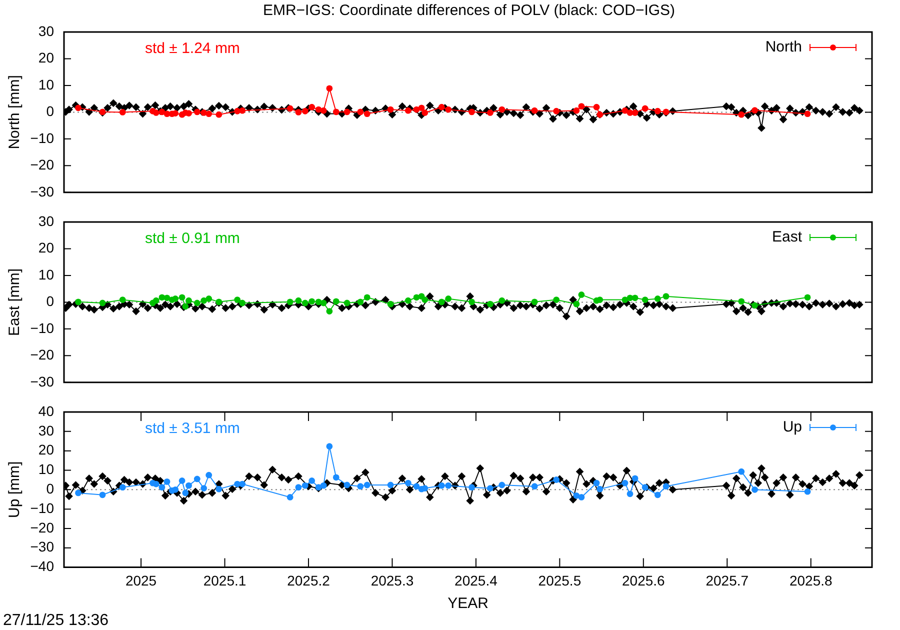 The width and height of the screenshot is (900, 630). Describe the element at coordinates (392, 580) in the screenshot. I see `x-tick-label: 2025.3` at that location.